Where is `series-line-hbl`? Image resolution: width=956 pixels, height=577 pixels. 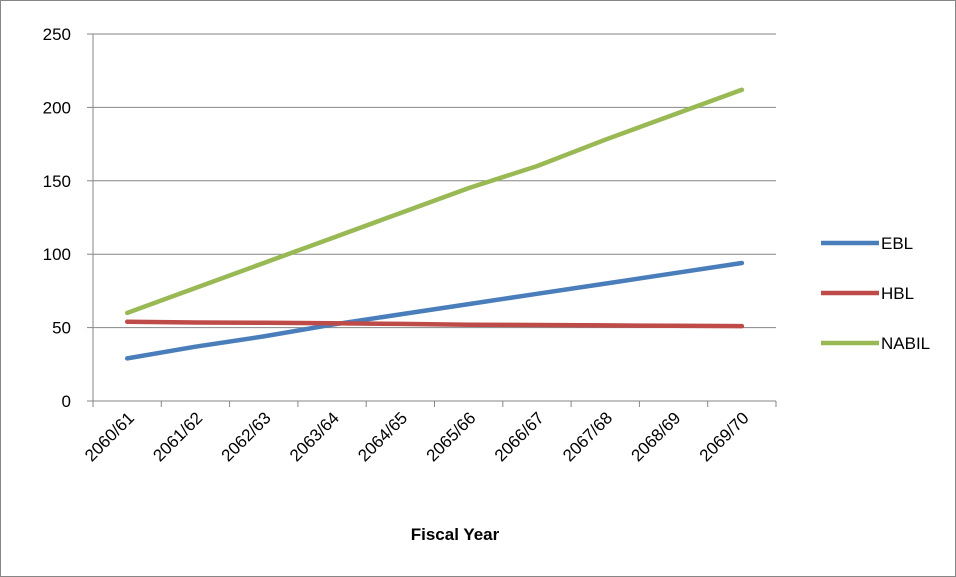
series-line-hbl is located at coordinates (434, 324).